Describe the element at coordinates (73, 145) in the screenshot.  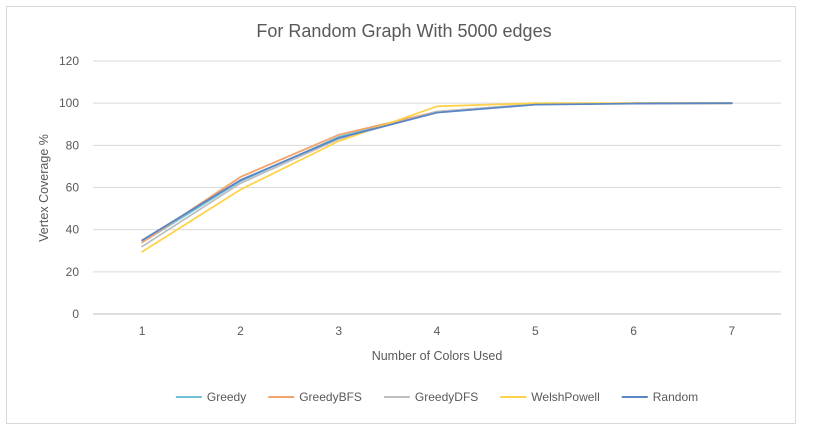
I see `y-tick-label: 80` at that location.